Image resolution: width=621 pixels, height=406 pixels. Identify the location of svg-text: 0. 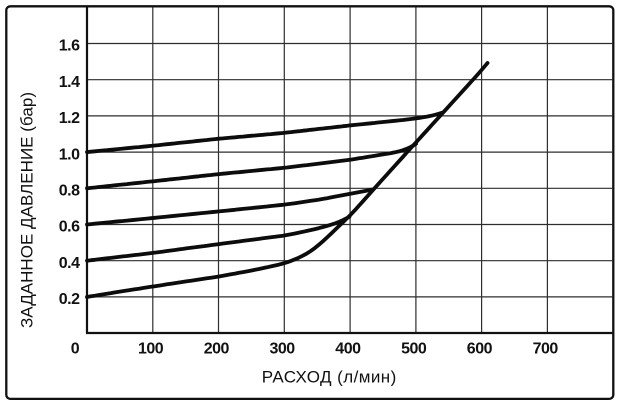
(75, 349).